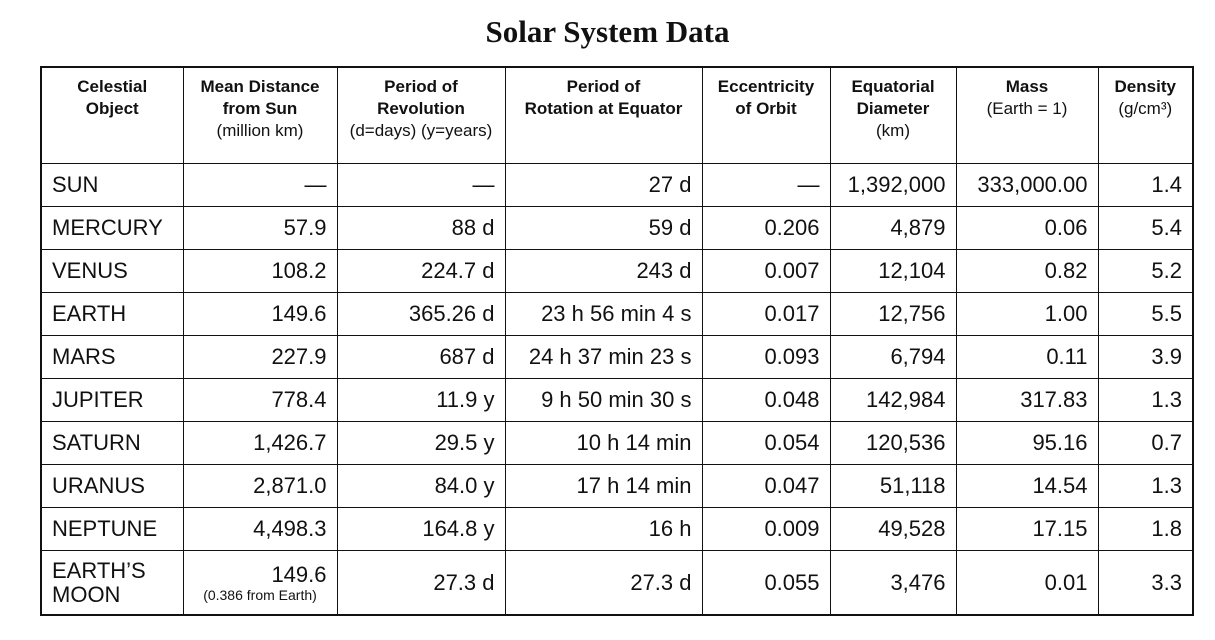 Image resolution: width=1215 pixels, height=640 pixels. What do you see at coordinates (421, 271) in the screenshot?
I see `data-cell: 224.7 d` at bounding box center [421, 271].